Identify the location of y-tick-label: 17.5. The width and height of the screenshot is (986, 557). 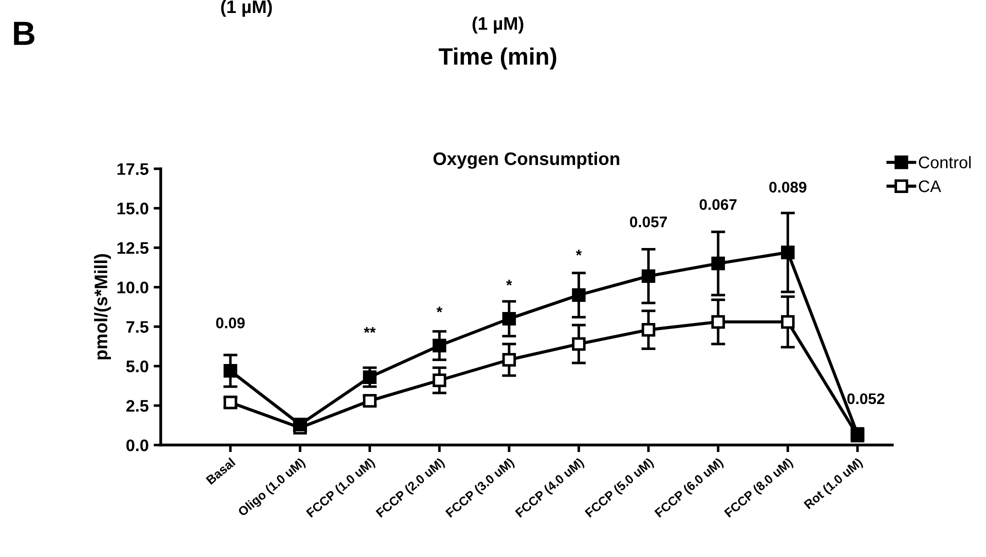
(133, 169).